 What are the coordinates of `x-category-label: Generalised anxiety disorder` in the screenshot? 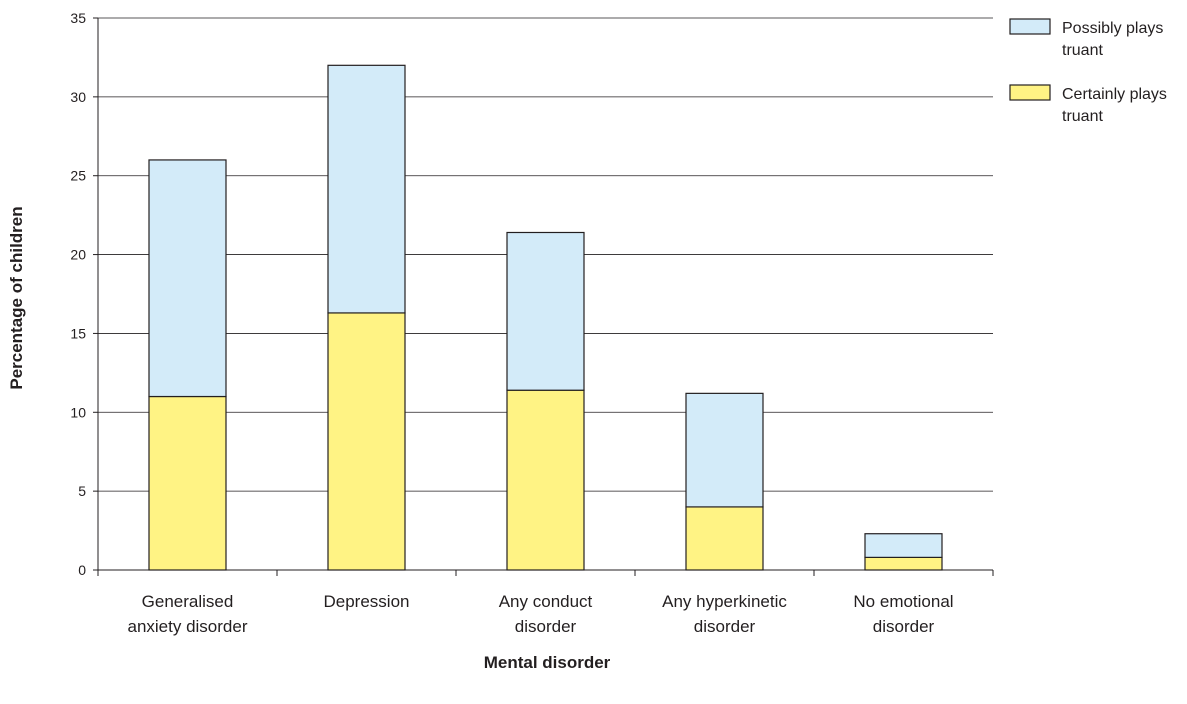 It's located at (187, 614).